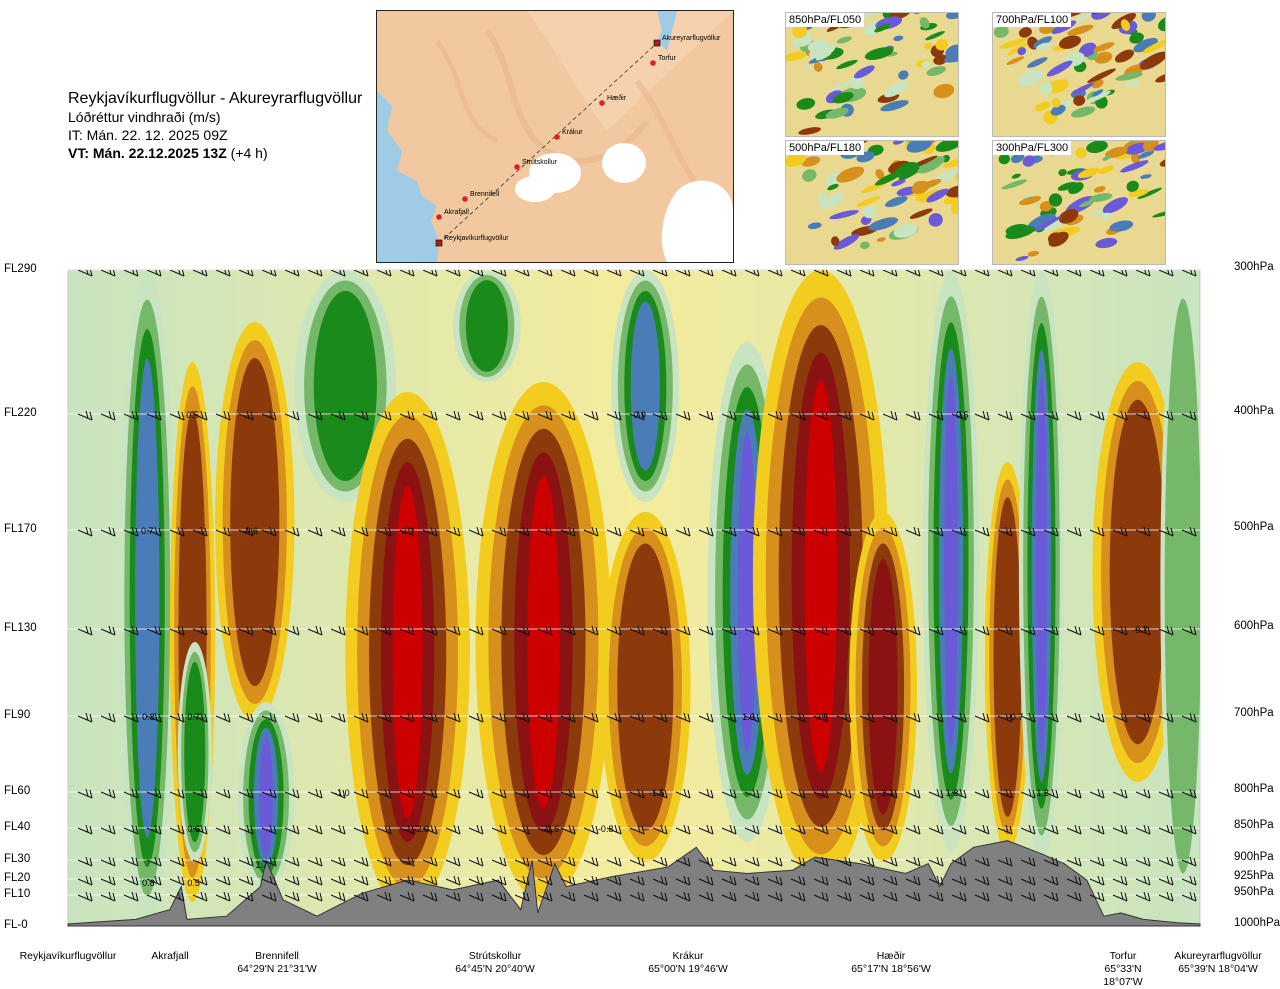 The width and height of the screenshot is (1280, 989). I want to click on thumbnail-300: 300hPa/FL300, so click(1079, 202).